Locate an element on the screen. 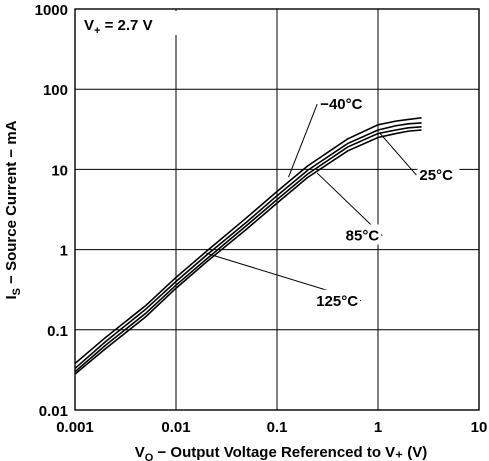 This screenshot has height=461, width=489. series-label: 125°C is located at coordinates (337, 301).